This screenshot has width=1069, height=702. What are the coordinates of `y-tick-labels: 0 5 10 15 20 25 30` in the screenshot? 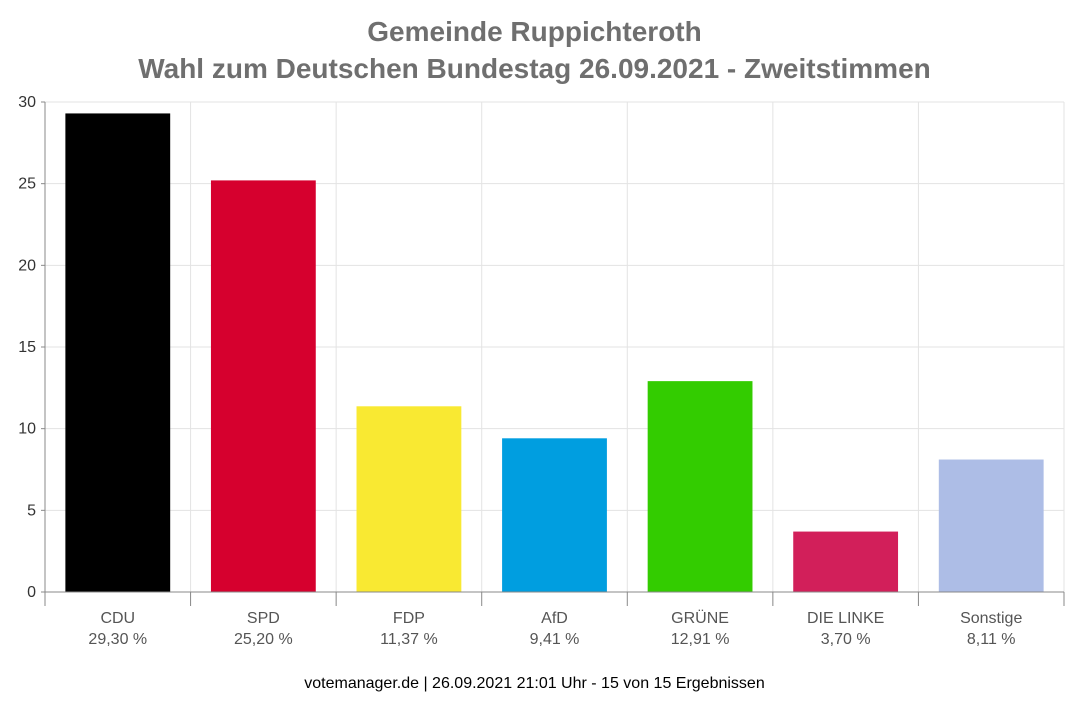 It's located at (27, 347).